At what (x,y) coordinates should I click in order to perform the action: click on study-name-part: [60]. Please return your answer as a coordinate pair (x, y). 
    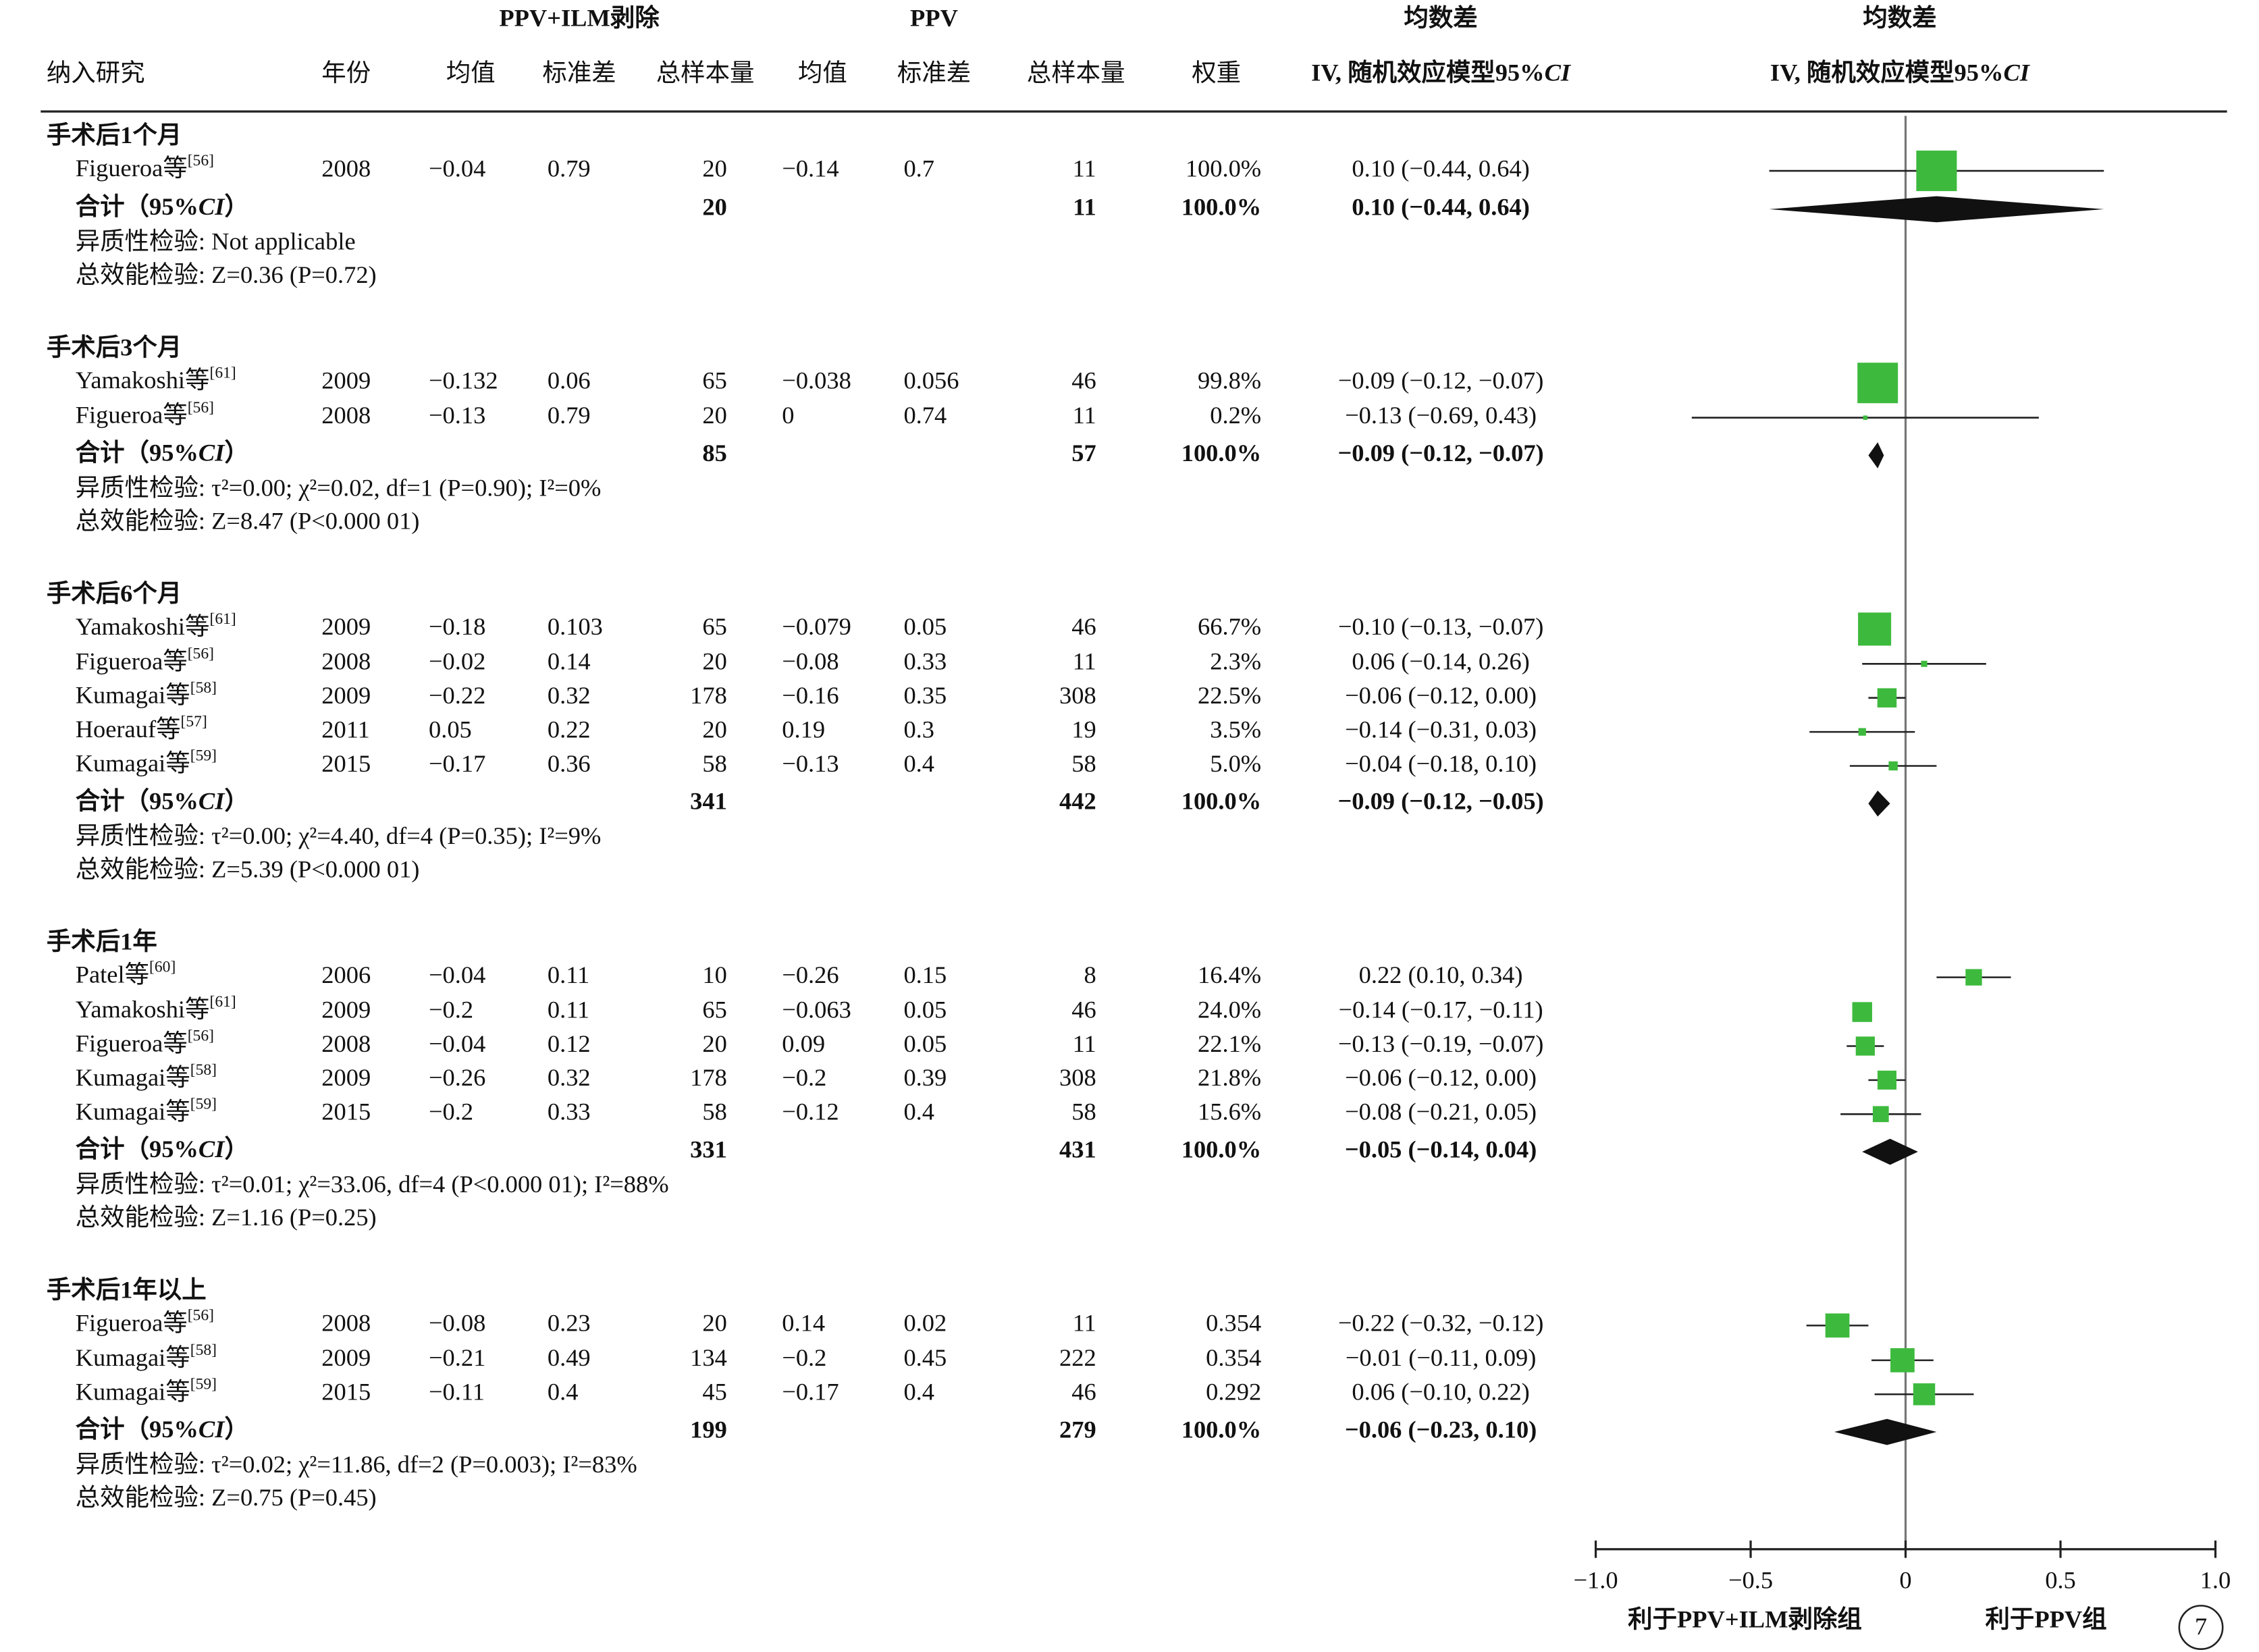
    Looking at the image, I should click on (163, 967).